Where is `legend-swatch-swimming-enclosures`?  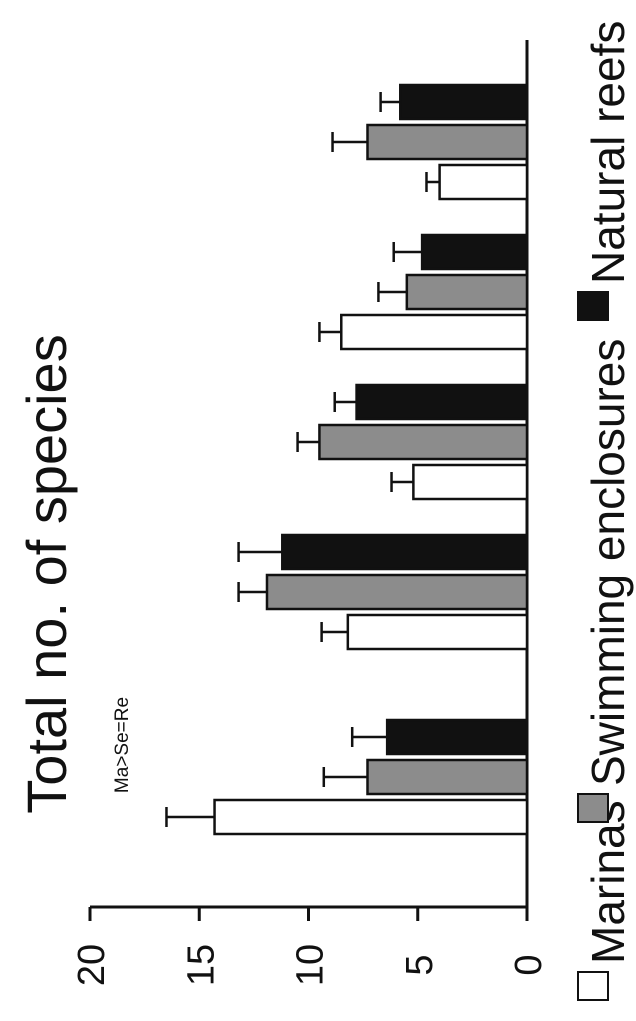 legend-swatch-swimming-enclosures is located at coordinates (593, 808).